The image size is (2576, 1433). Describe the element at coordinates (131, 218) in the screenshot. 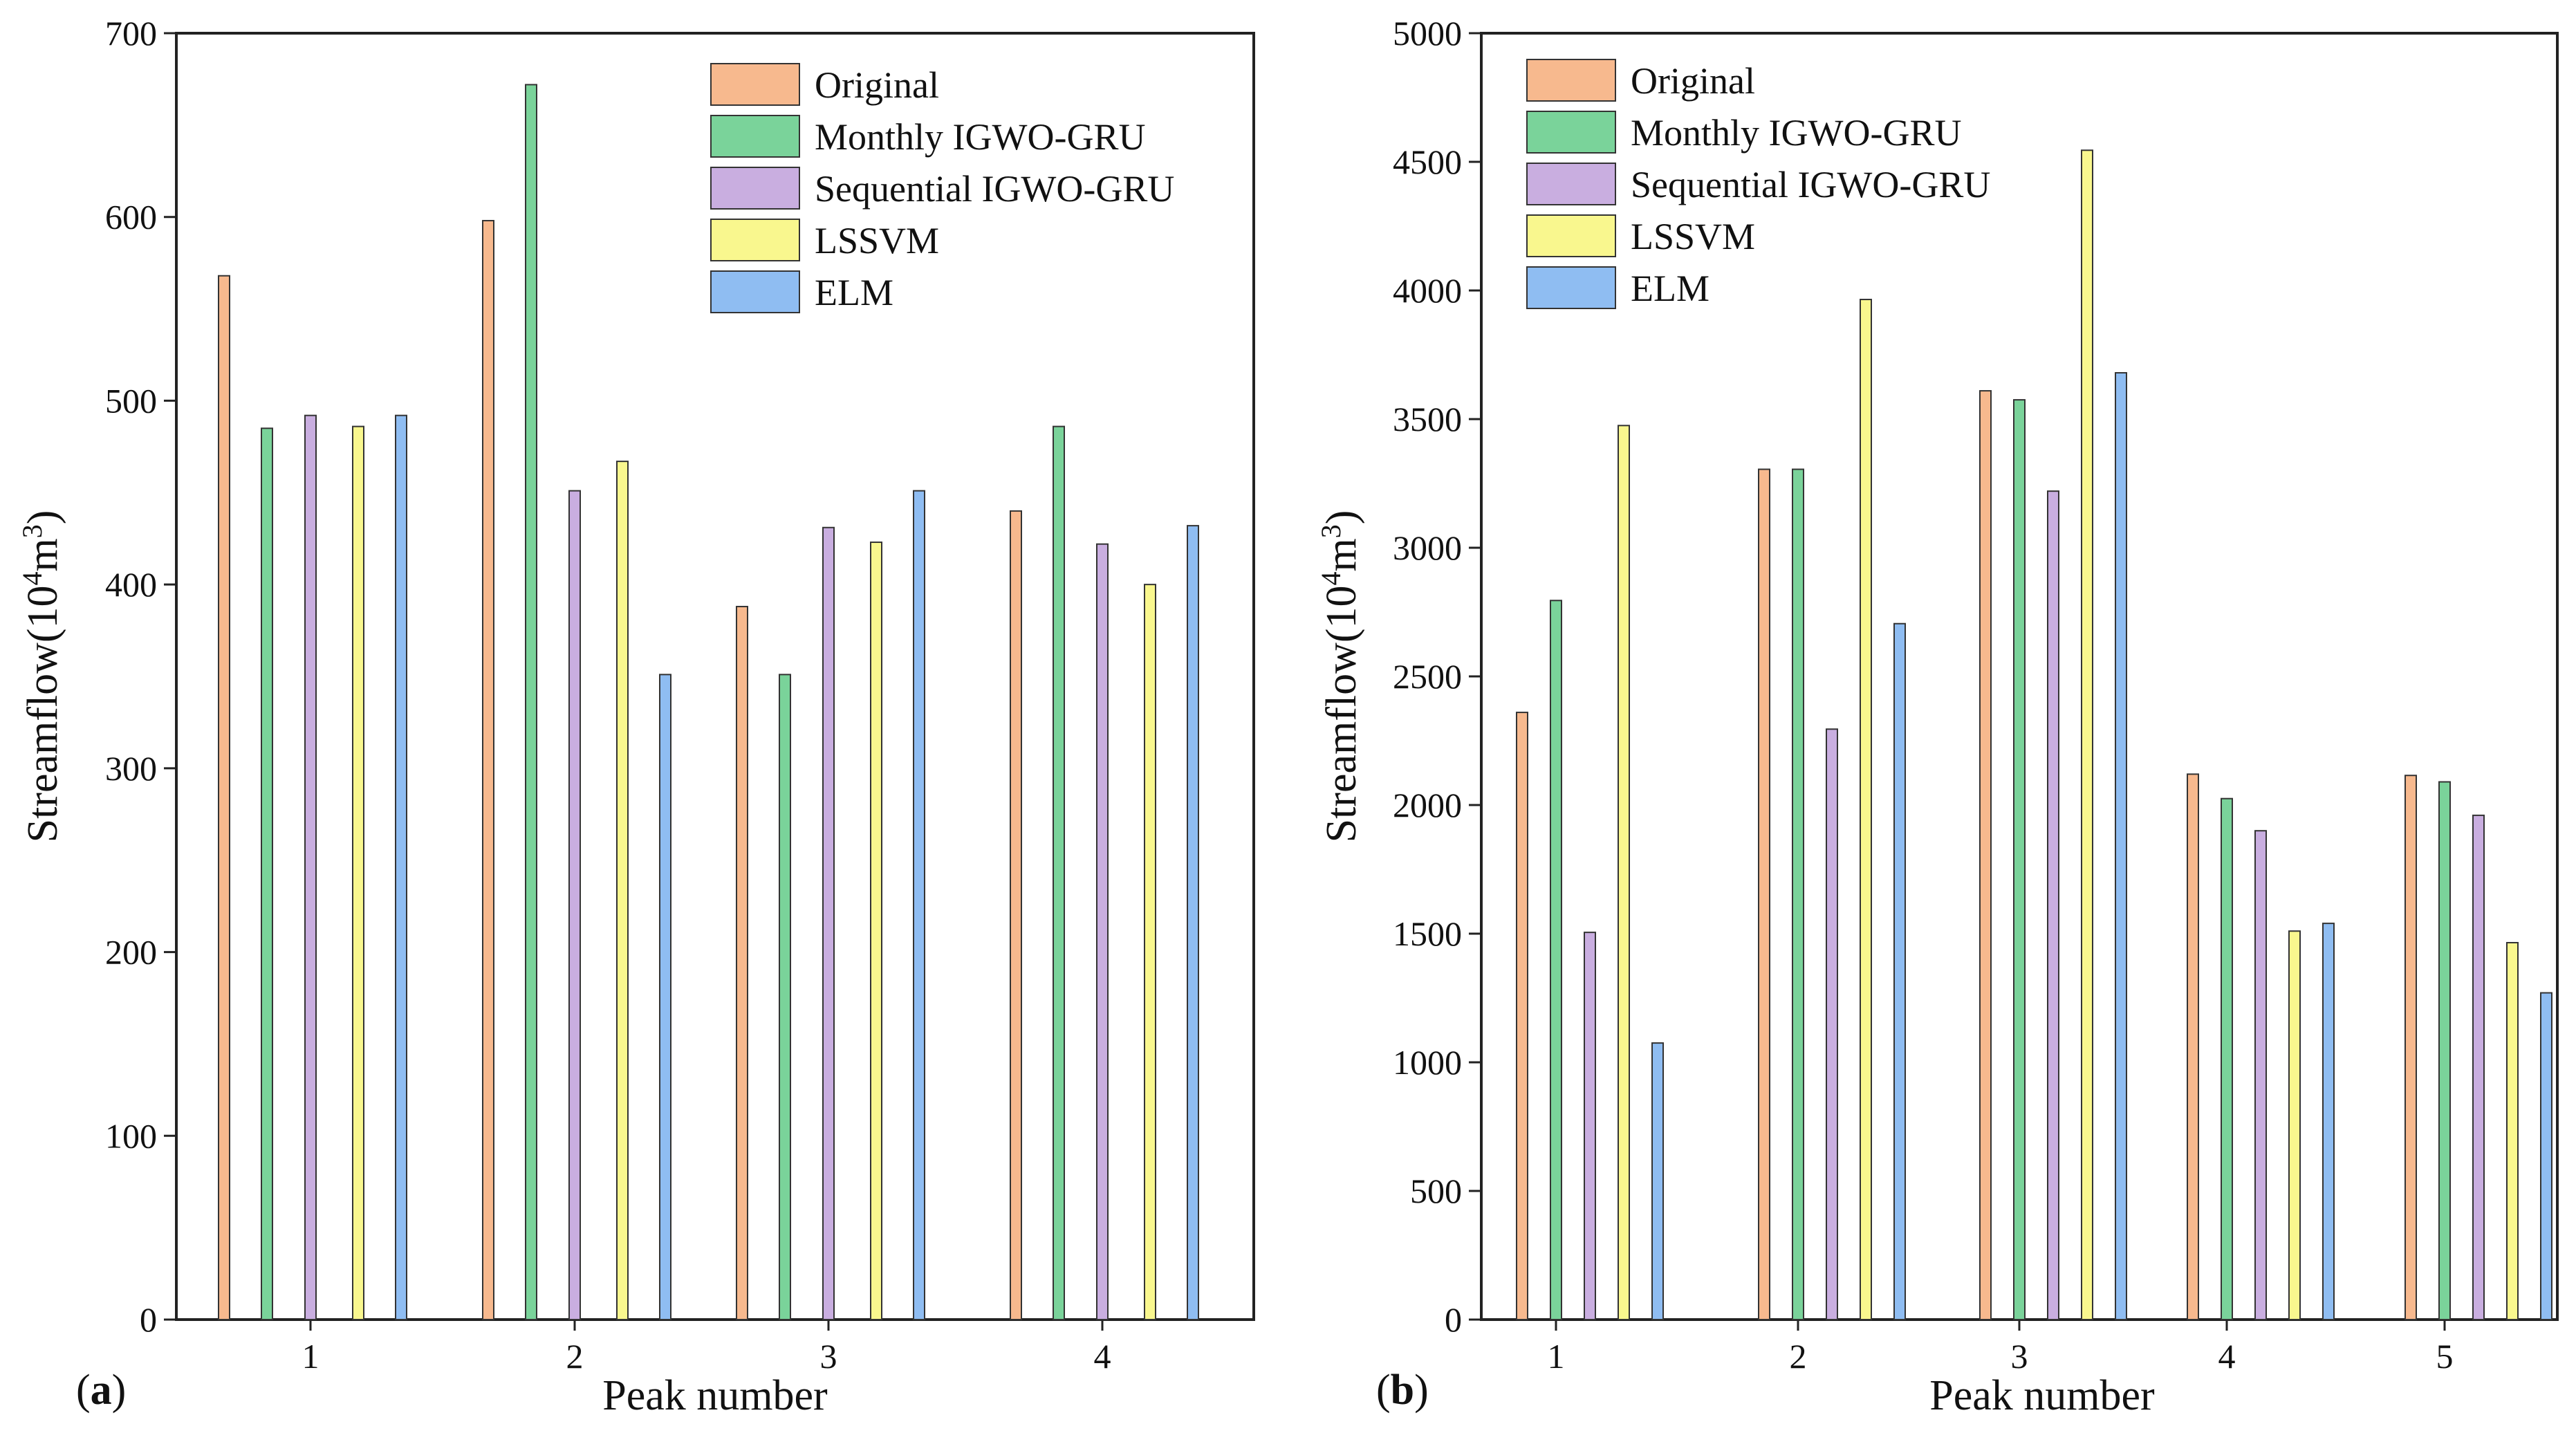

I see `y-tick-label: 600` at that location.